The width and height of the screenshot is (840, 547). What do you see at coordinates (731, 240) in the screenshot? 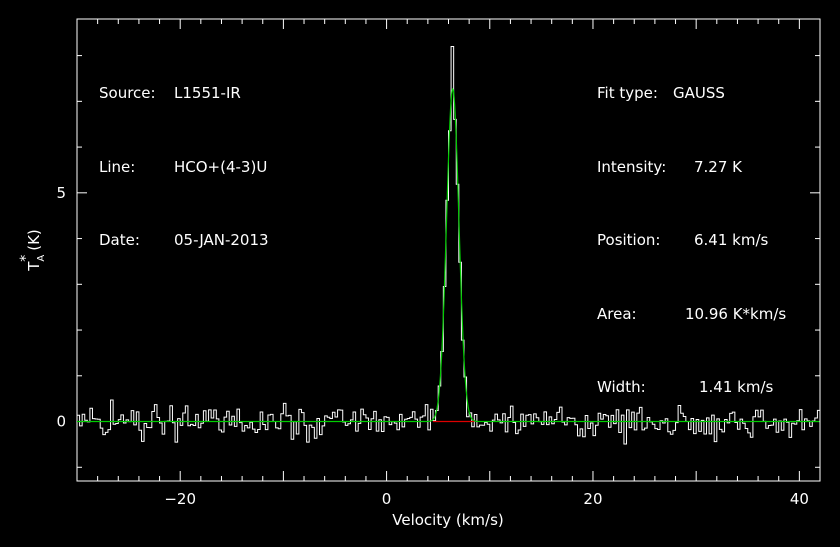
I see `position-value: 6.41 km/s` at bounding box center [731, 240].